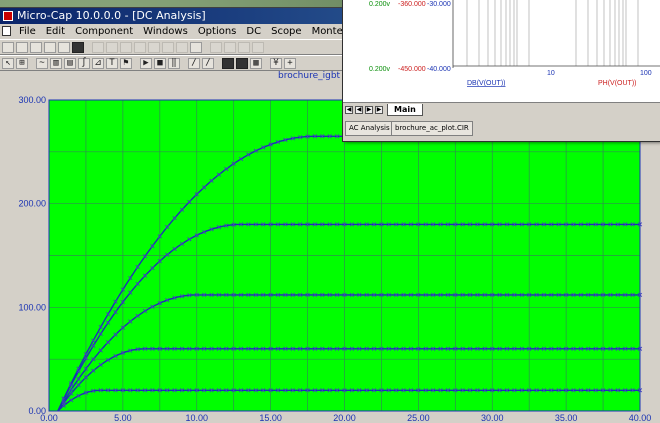 This screenshot has height=423, width=660. Describe the element at coordinates (174, 63) in the screenshot. I see `pause-icon: ‖` at that location.